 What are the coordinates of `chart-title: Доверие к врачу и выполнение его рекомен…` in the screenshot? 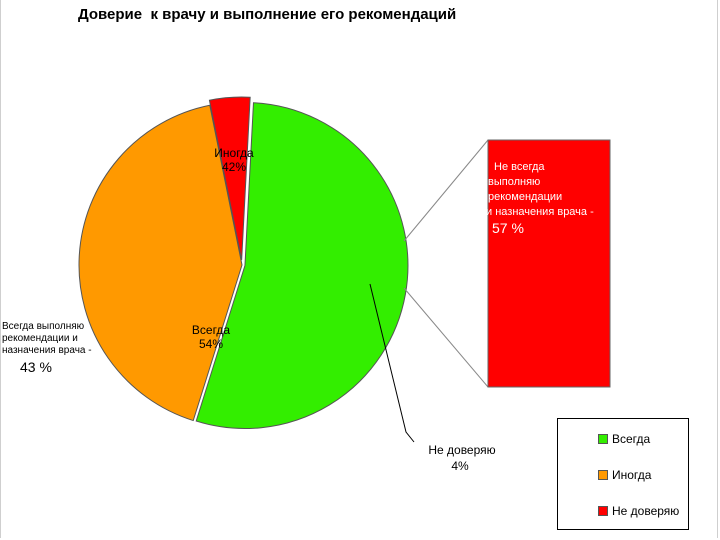 It's located at (267, 14).